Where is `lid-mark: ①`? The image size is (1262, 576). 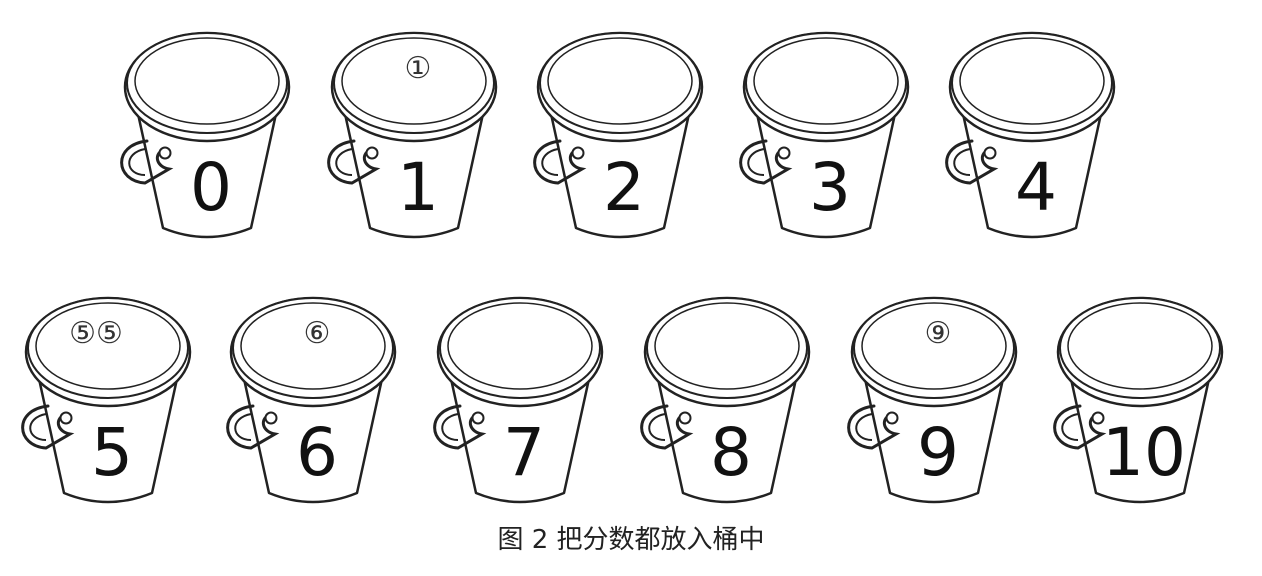 lid-mark: ① is located at coordinates (418, 68).